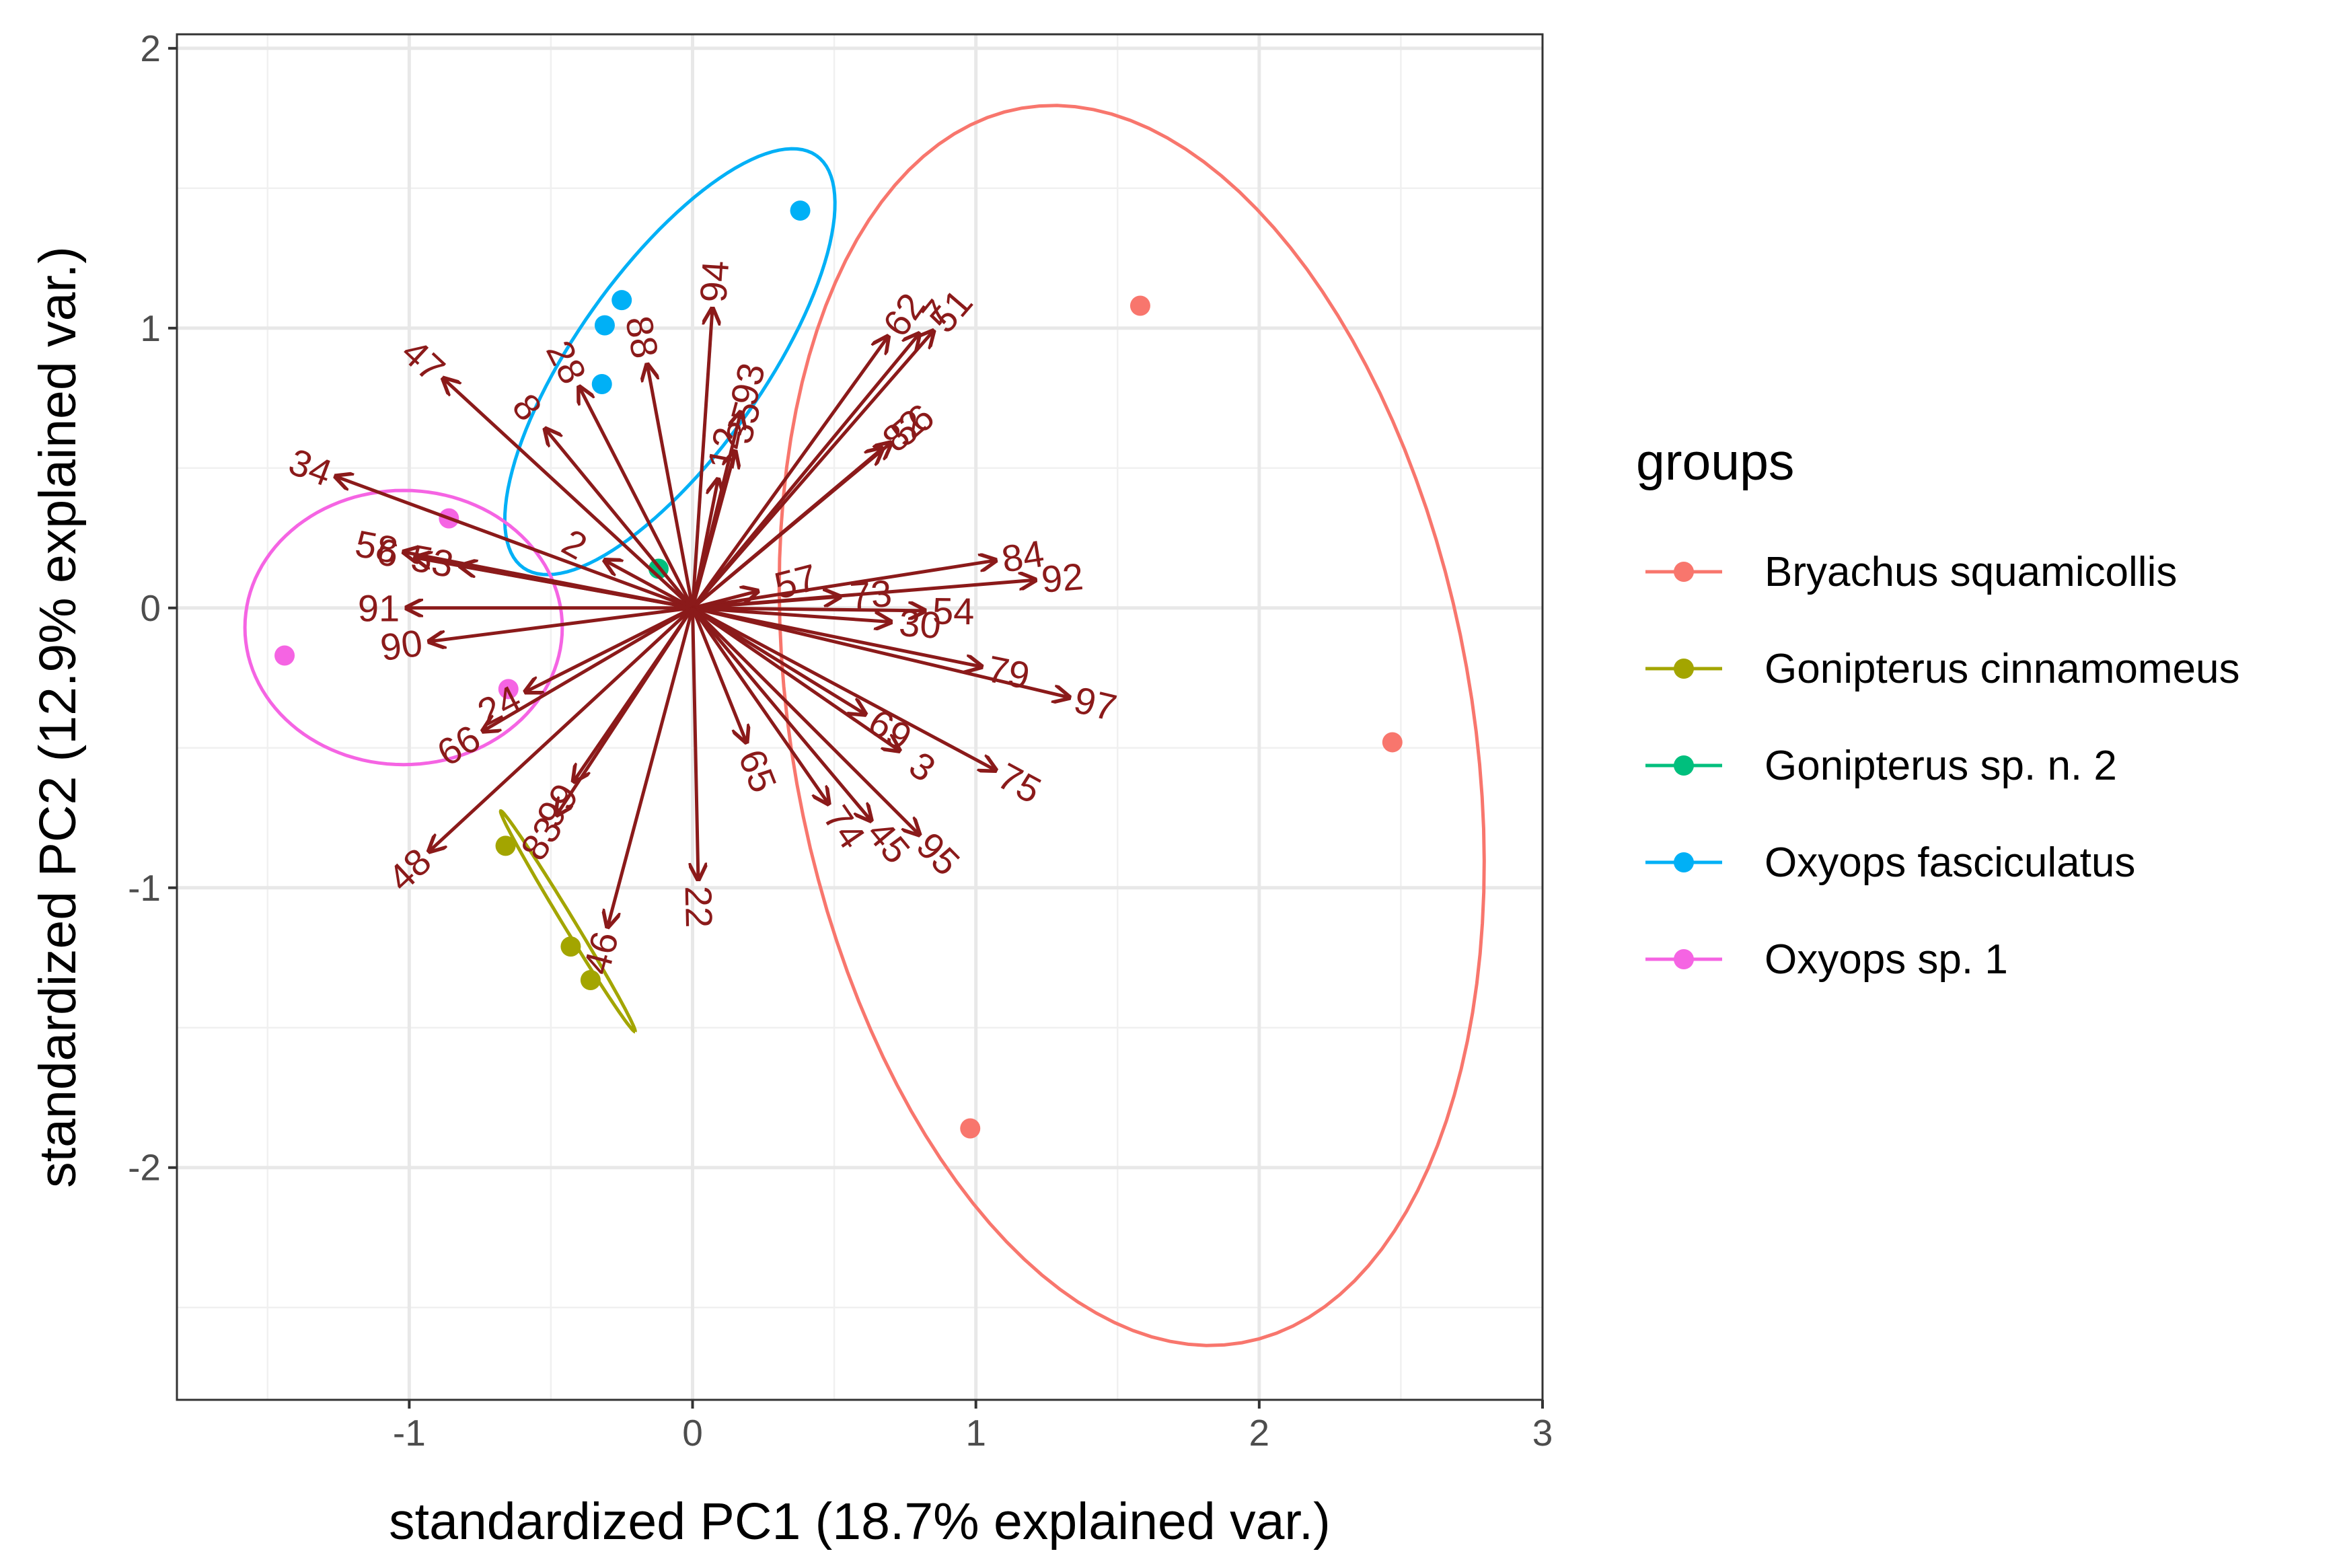 The height and width of the screenshot is (1568, 2337). Describe the element at coordinates (150, 49) in the screenshot. I see `y-tick-label: 2` at that location.